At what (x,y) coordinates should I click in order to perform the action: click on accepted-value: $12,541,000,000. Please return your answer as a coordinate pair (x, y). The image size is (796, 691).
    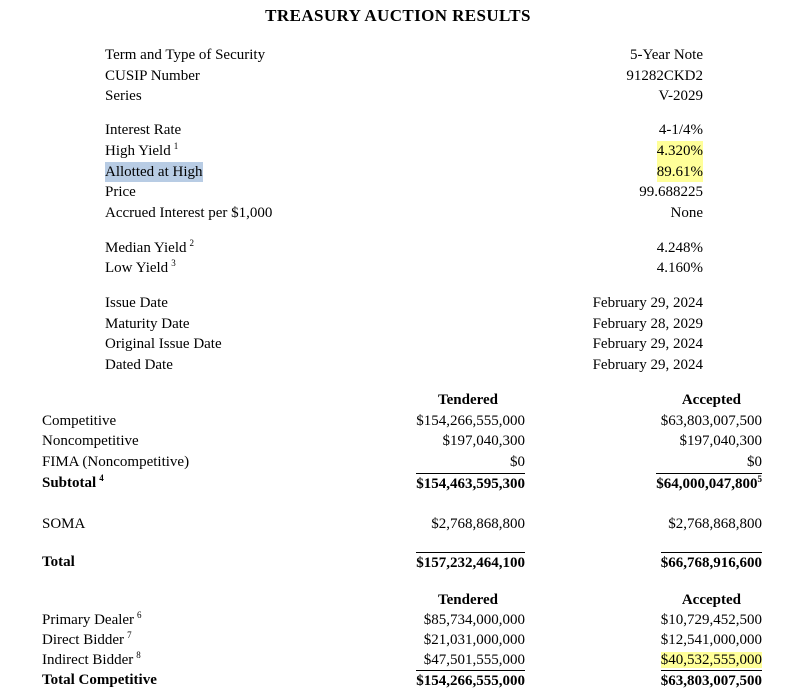
    Looking at the image, I should click on (711, 639).